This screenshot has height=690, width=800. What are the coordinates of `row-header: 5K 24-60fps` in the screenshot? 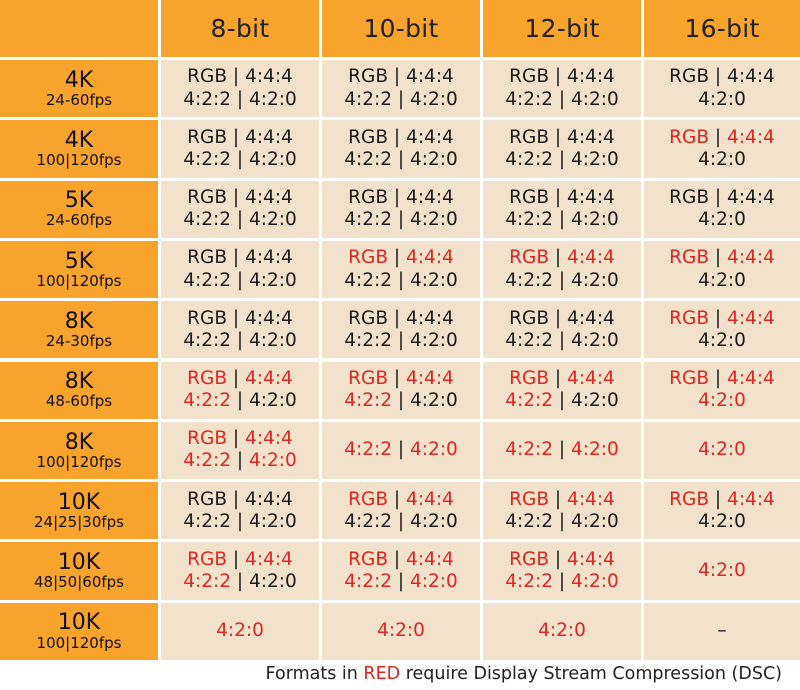 It's located at (79, 209).